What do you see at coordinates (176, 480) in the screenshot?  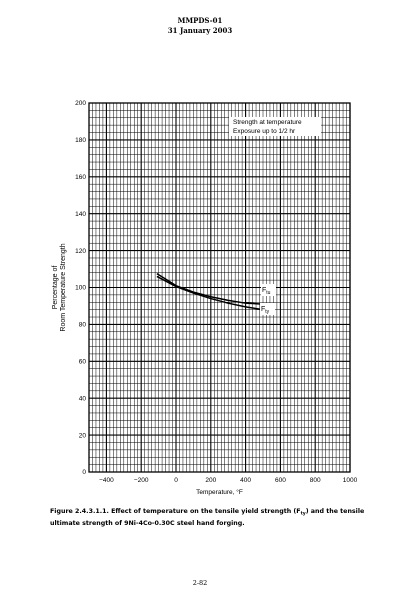 I see `x-tick-label: 0` at bounding box center [176, 480].